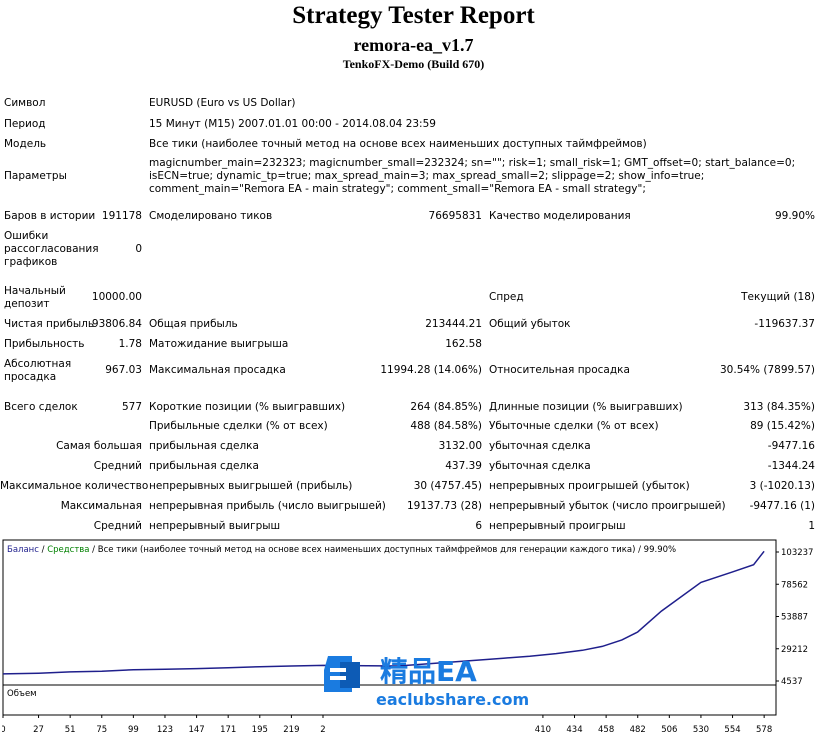 This screenshot has width=827, height=740. I want to click on largest-profit-value: 3132.00, so click(460, 446).